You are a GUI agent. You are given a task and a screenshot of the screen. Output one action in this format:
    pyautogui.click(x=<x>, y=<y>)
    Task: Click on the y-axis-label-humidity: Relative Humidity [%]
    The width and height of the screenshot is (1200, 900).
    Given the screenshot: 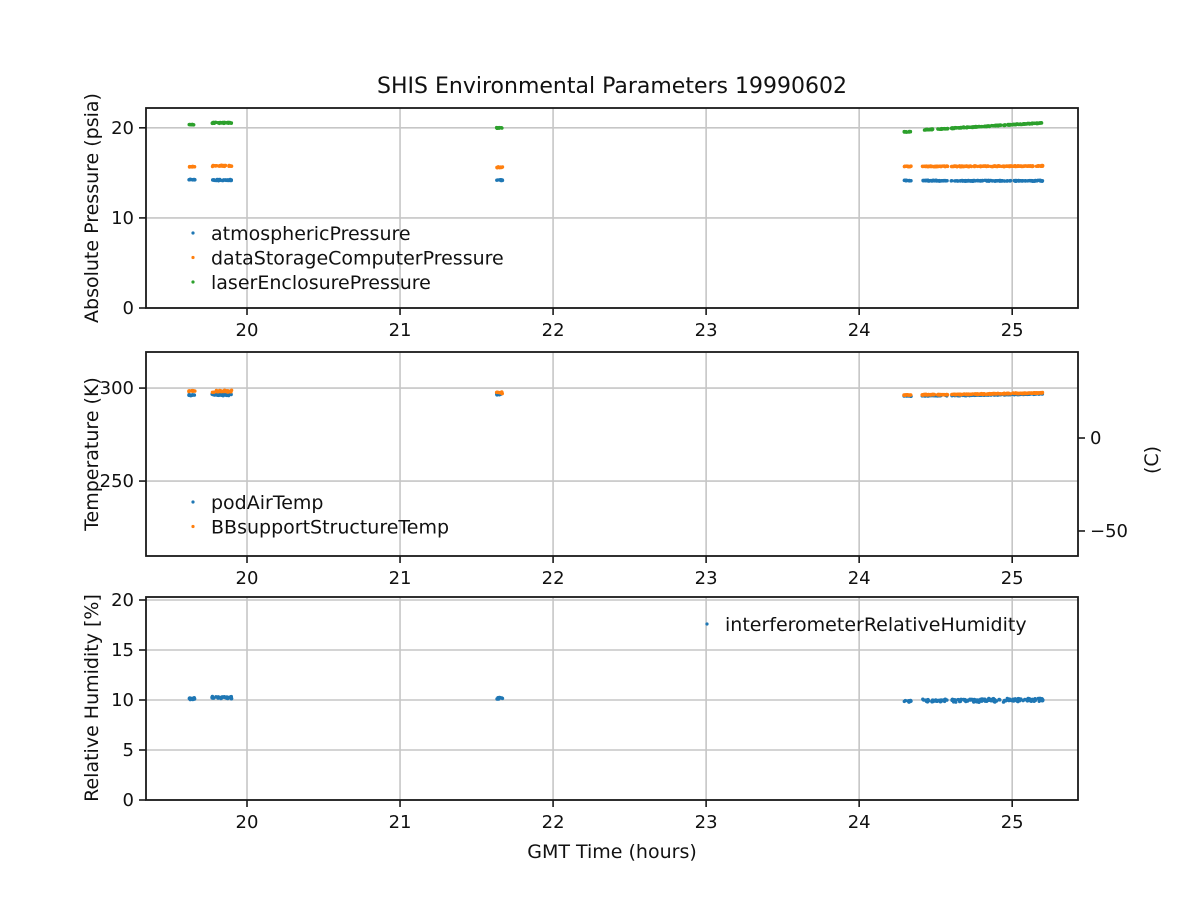 What is the action you would take?
    pyautogui.click(x=92, y=698)
    